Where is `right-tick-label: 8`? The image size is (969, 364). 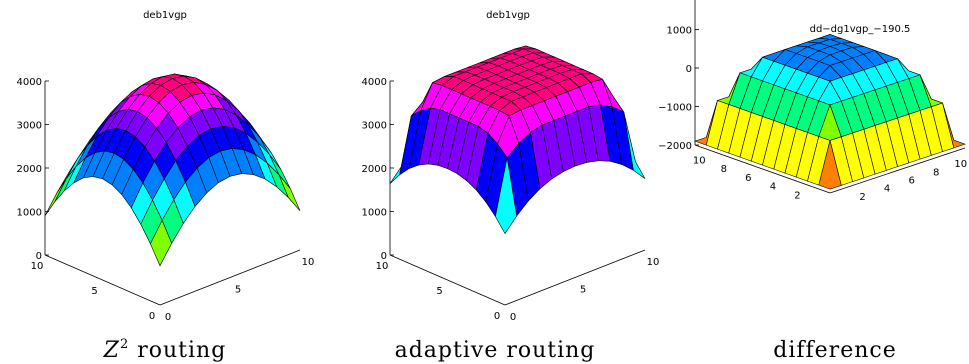
right-tick-label: 8 is located at coordinates (936, 172).